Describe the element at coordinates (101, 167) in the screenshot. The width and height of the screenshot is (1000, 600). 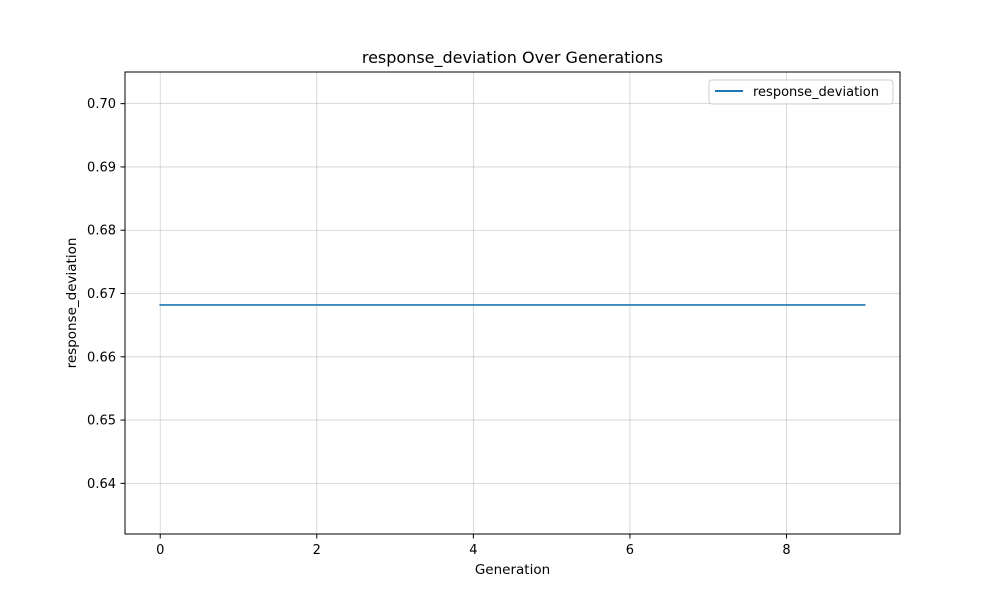
I see `y-tick-label: 0.69` at that location.